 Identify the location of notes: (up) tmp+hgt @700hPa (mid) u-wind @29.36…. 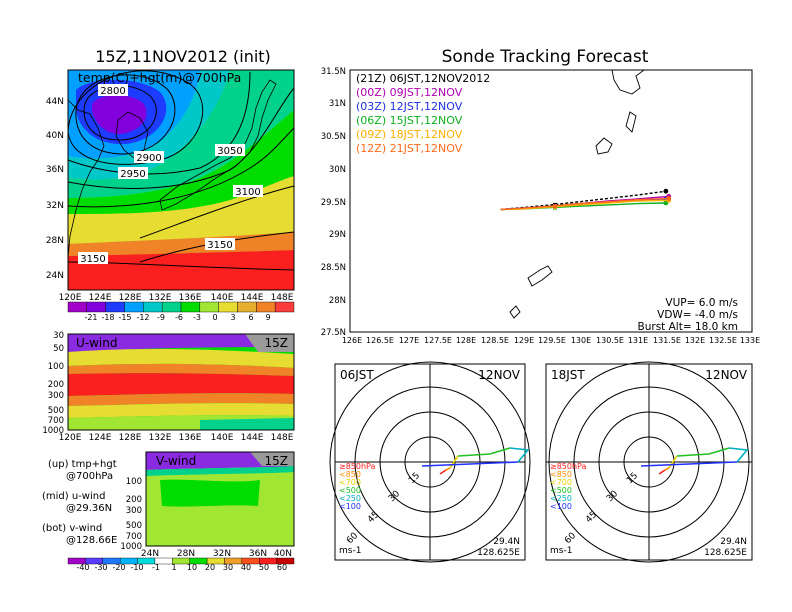
(79, 502).